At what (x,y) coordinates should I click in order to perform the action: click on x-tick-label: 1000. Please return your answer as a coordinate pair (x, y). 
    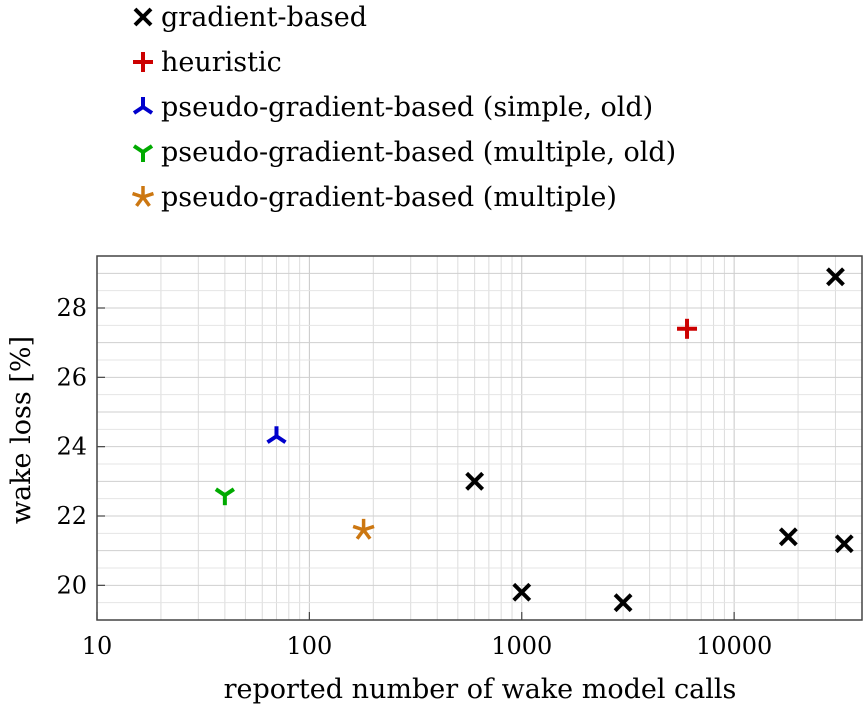
    Looking at the image, I should click on (521, 646).